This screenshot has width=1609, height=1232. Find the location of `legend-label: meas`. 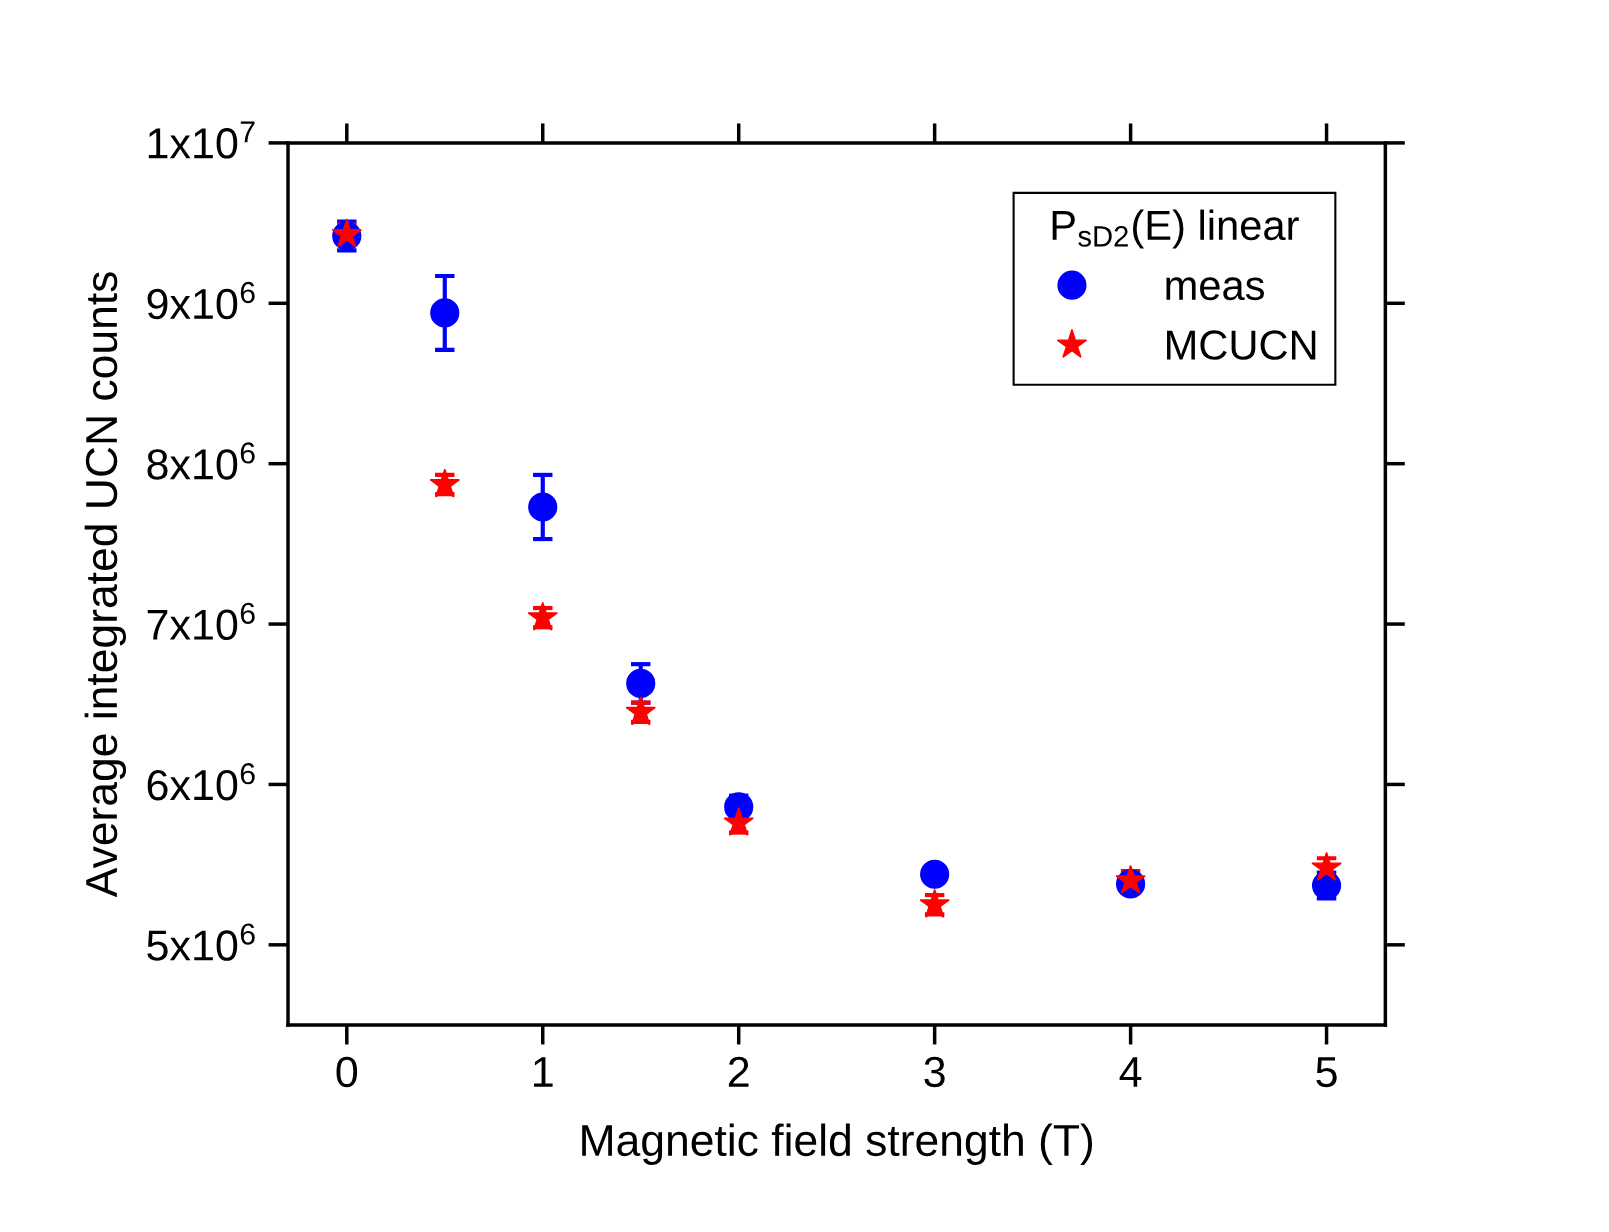

legend-label: meas is located at coordinates (1215, 289).